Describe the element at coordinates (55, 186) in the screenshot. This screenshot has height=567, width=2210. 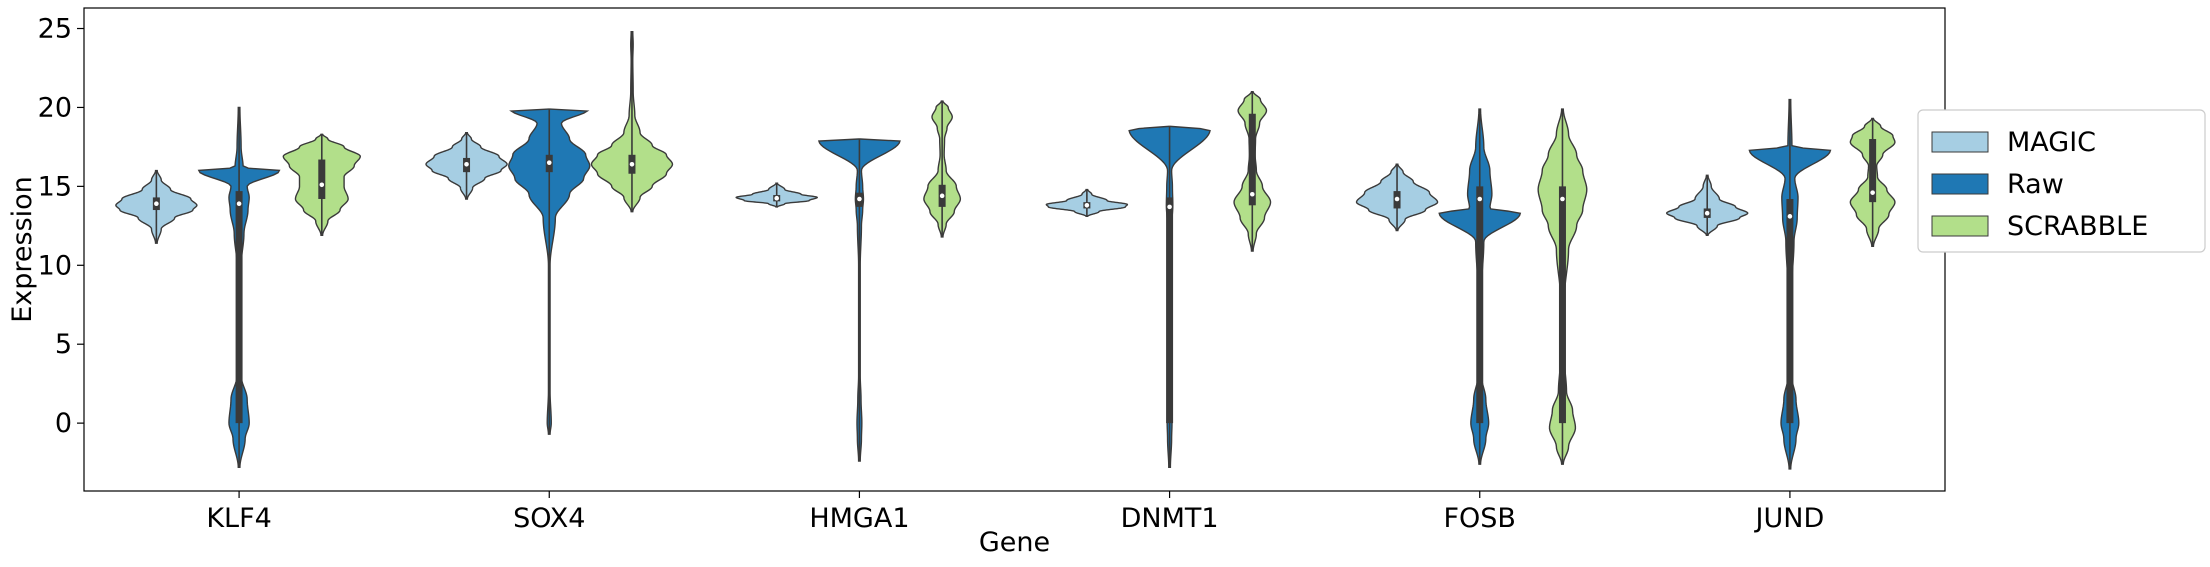
I see `y-tick-label: 15` at that location.